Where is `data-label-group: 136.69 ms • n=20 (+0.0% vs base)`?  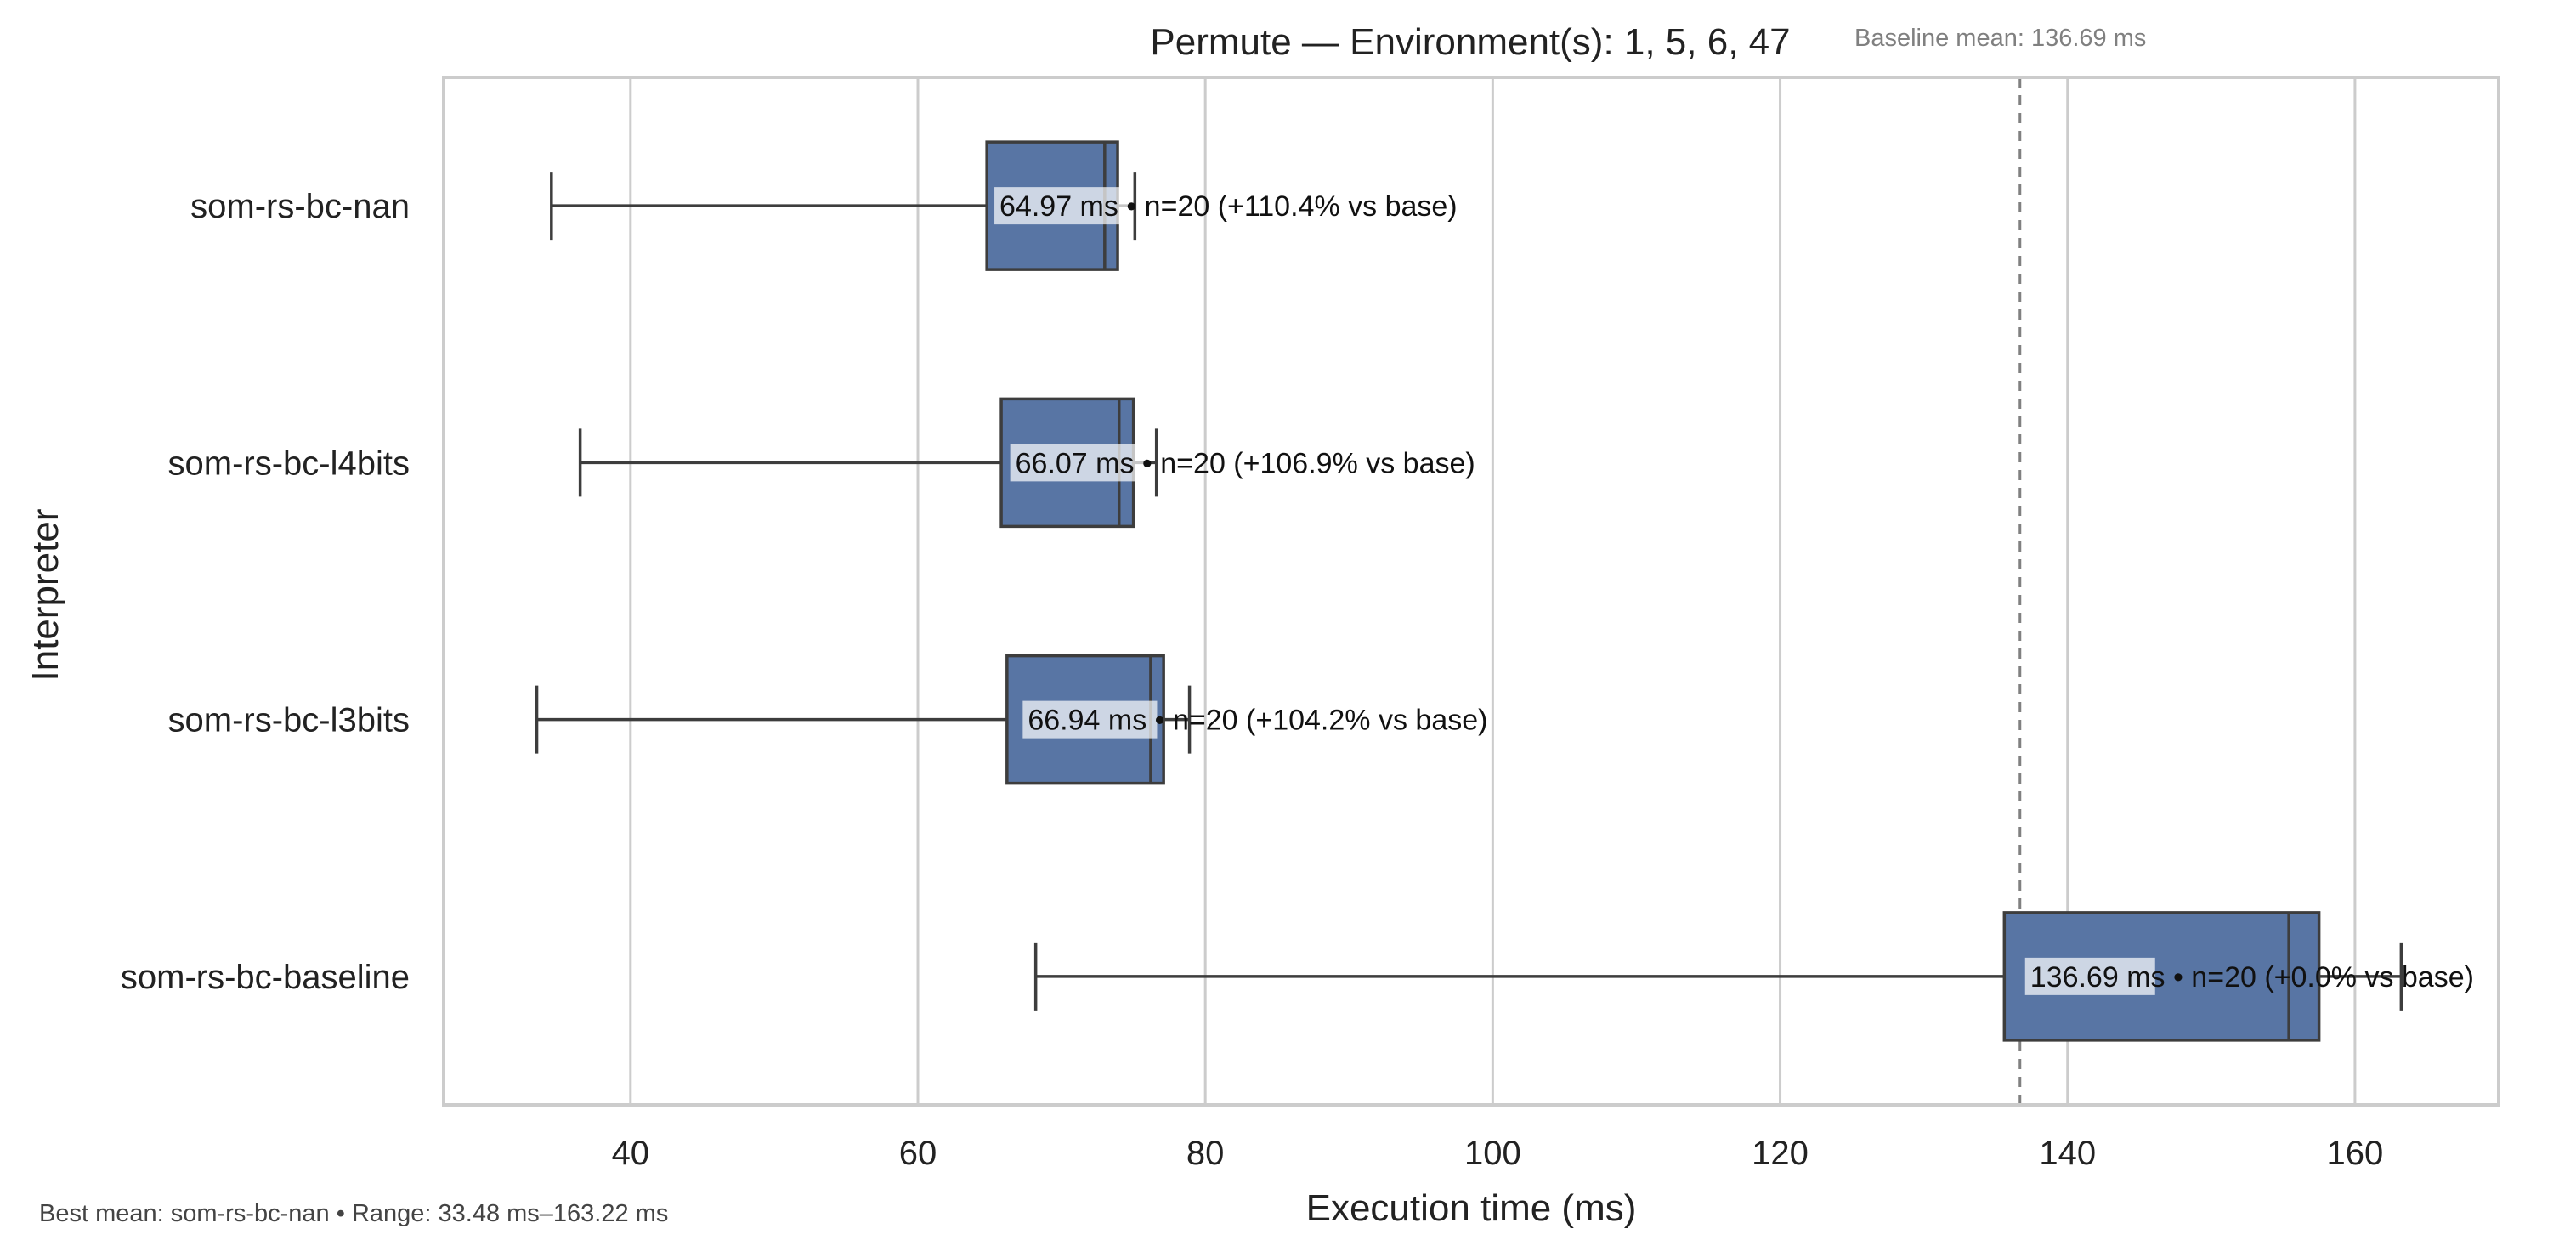 data-label-group: 136.69 ms • n=20 (+0.0% vs base) is located at coordinates (2249, 976).